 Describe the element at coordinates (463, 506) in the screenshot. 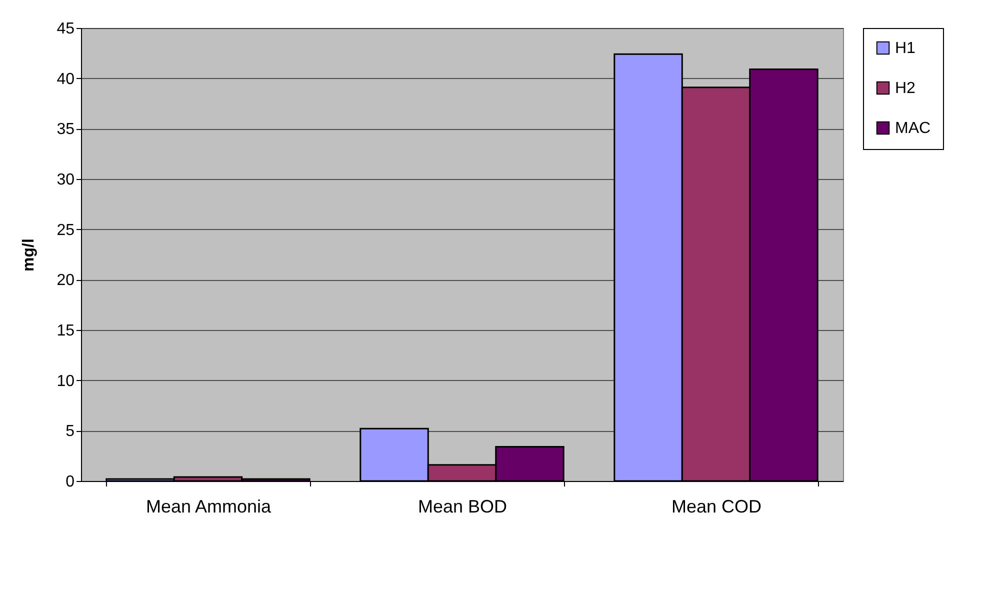

I see `x-tick-label: Mean BOD` at that location.